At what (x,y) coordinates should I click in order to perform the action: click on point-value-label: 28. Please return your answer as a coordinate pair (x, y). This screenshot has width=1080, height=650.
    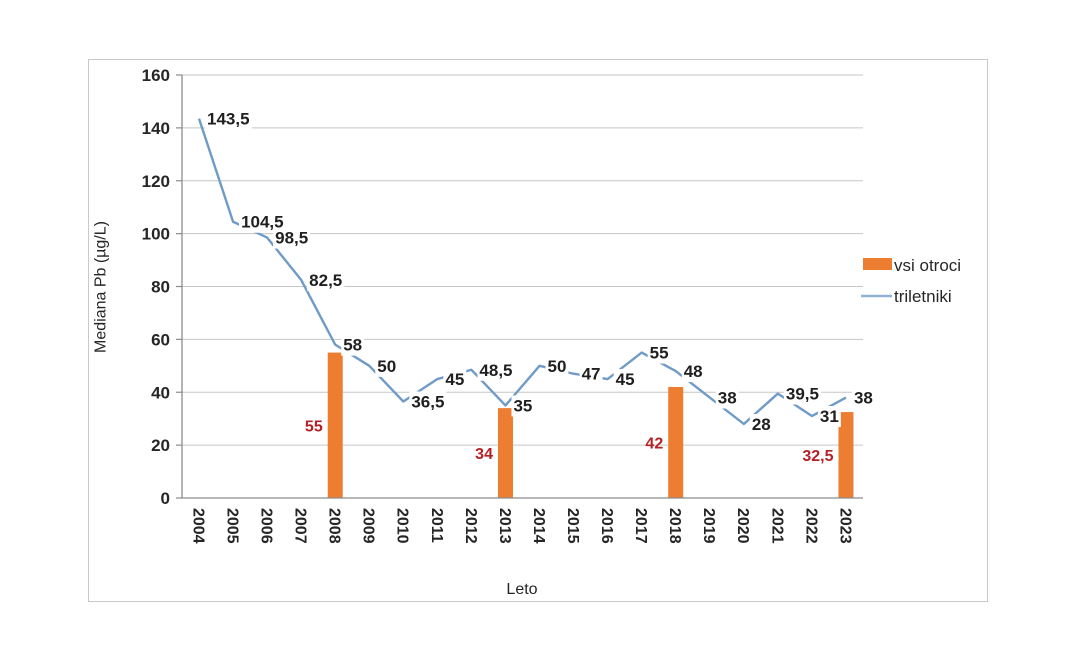
    Looking at the image, I should click on (761, 424).